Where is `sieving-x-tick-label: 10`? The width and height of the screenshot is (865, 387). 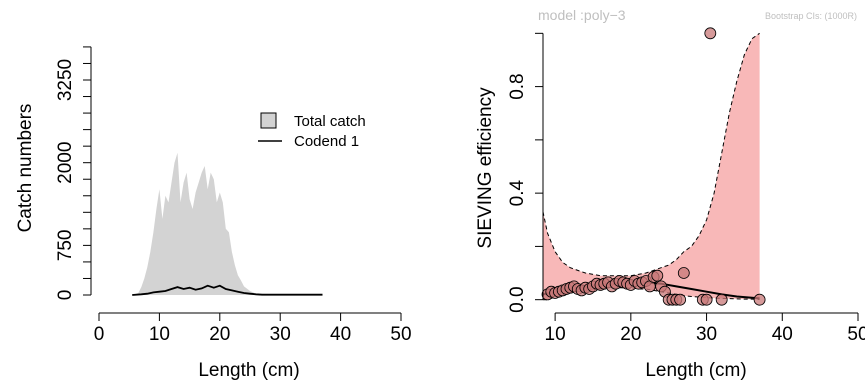 sieving-x-tick-label: 10 is located at coordinates (555, 334).